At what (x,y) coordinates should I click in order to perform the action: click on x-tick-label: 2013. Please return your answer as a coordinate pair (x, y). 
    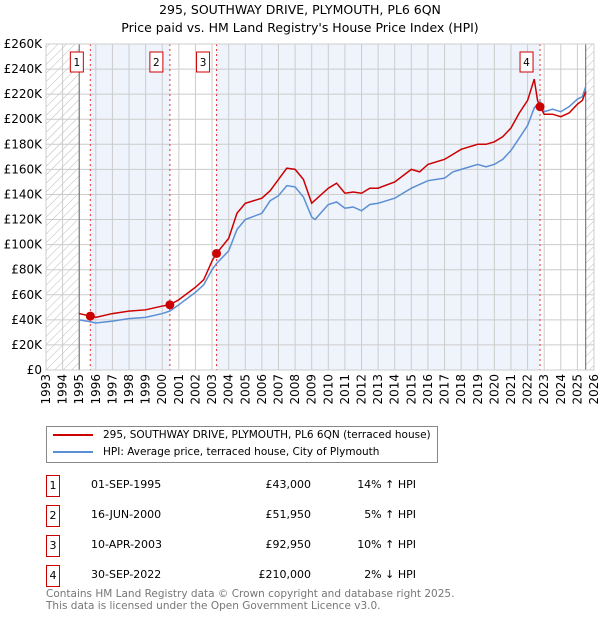
    Looking at the image, I should click on (378, 389).